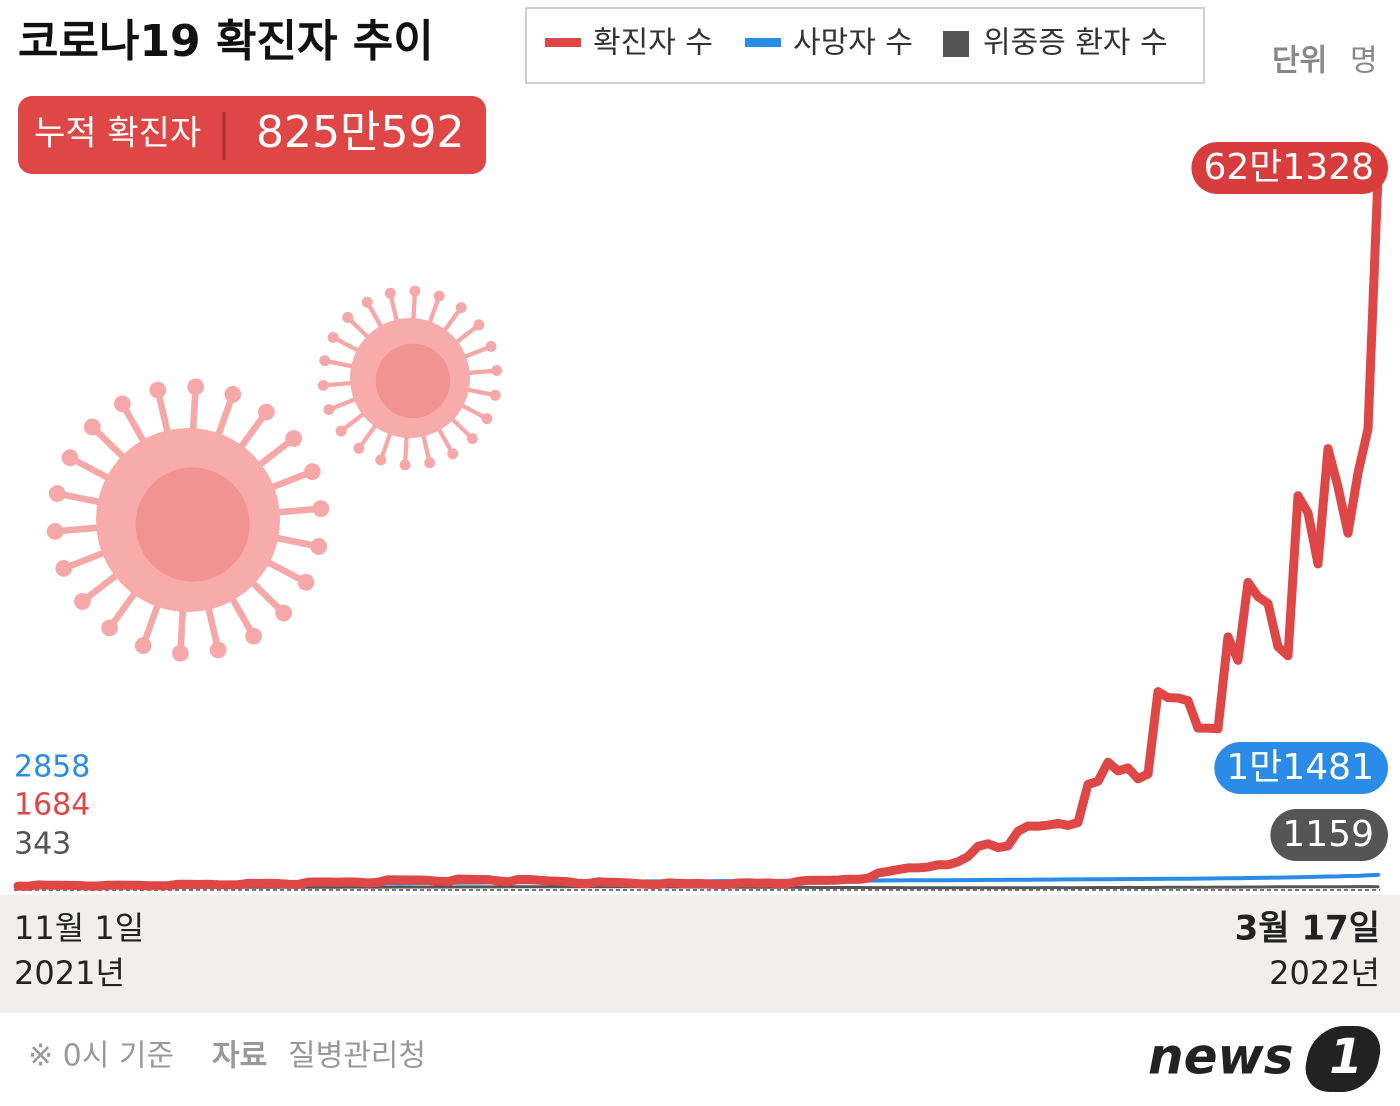 The image size is (1400, 1106). I want to click on legend-label: 위중증 환자 수, so click(1075, 43).